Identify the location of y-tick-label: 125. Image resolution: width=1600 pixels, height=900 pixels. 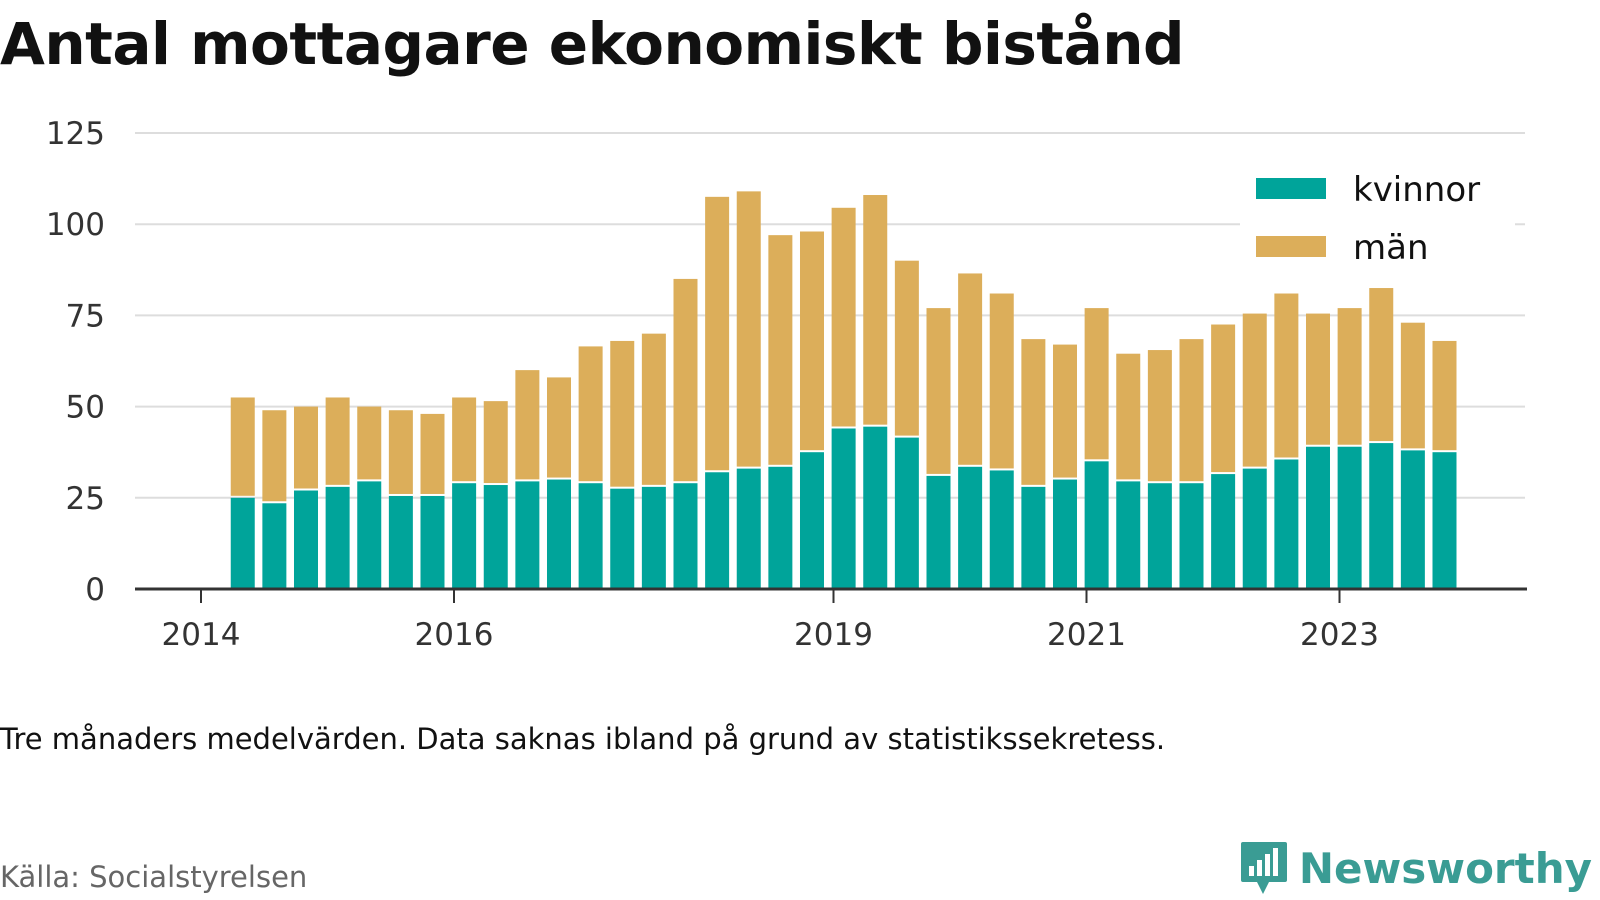
(75, 134).